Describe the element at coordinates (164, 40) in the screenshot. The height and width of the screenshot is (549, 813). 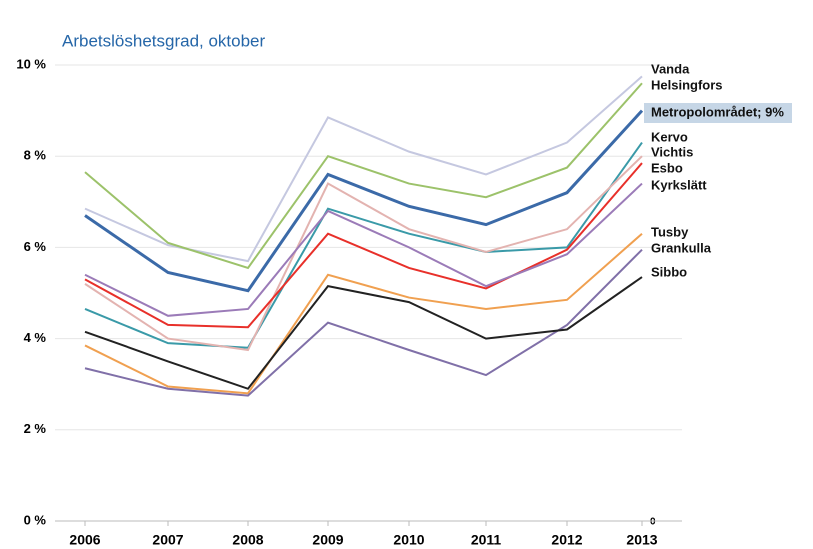
I see `chart-title: Arbetslöshetsgrad, oktober` at that location.